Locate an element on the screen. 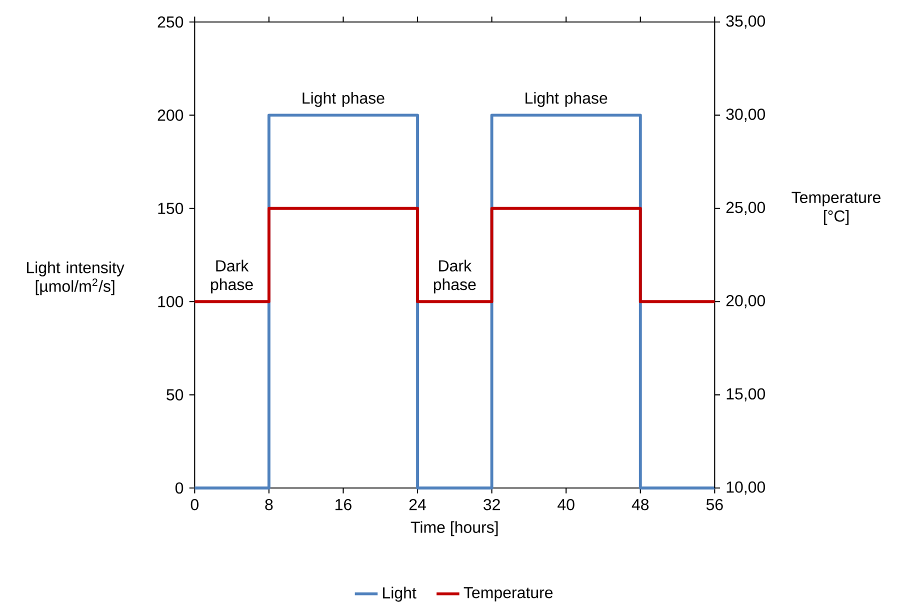  y2-axis-title: Temperature [°C] is located at coordinates (836, 208).